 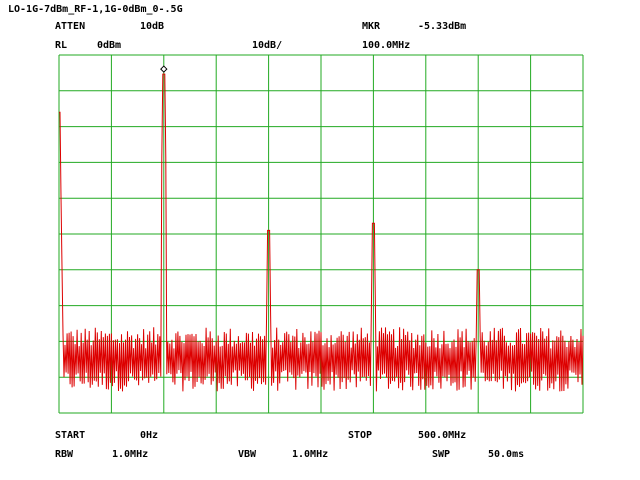 What do you see at coordinates (267, 45) in the screenshot?
I see `scale-value: 10dB/` at bounding box center [267, 45].